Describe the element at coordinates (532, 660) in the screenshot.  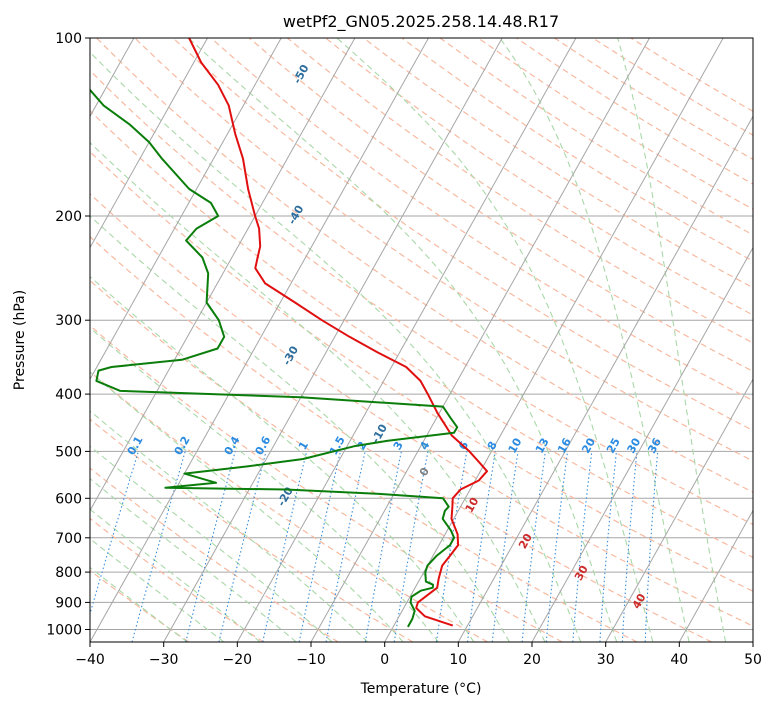
I see `x-tick-label: 20` at that location.